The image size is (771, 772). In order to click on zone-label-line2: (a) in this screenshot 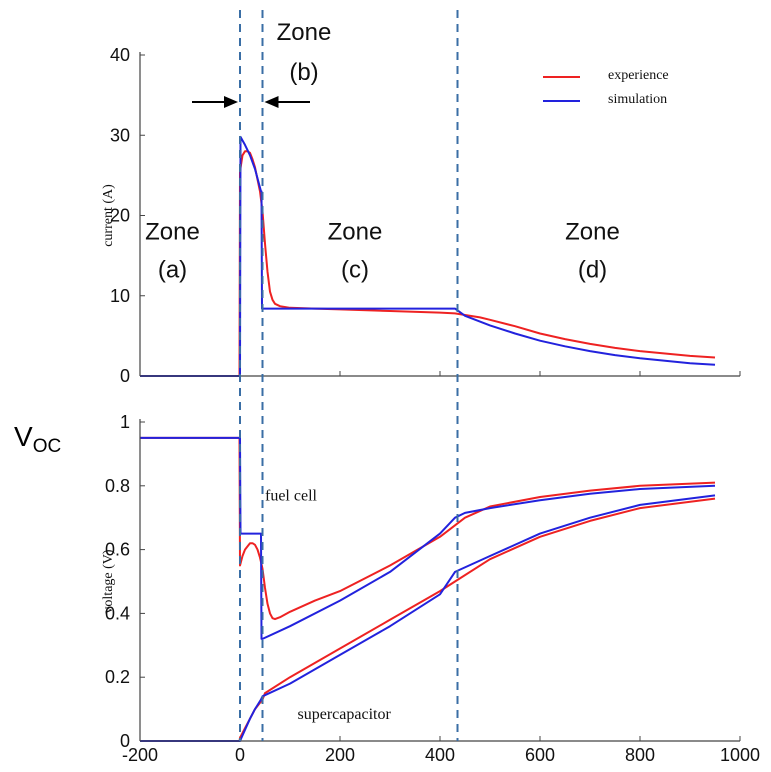, I will do `click(172, 270)`.